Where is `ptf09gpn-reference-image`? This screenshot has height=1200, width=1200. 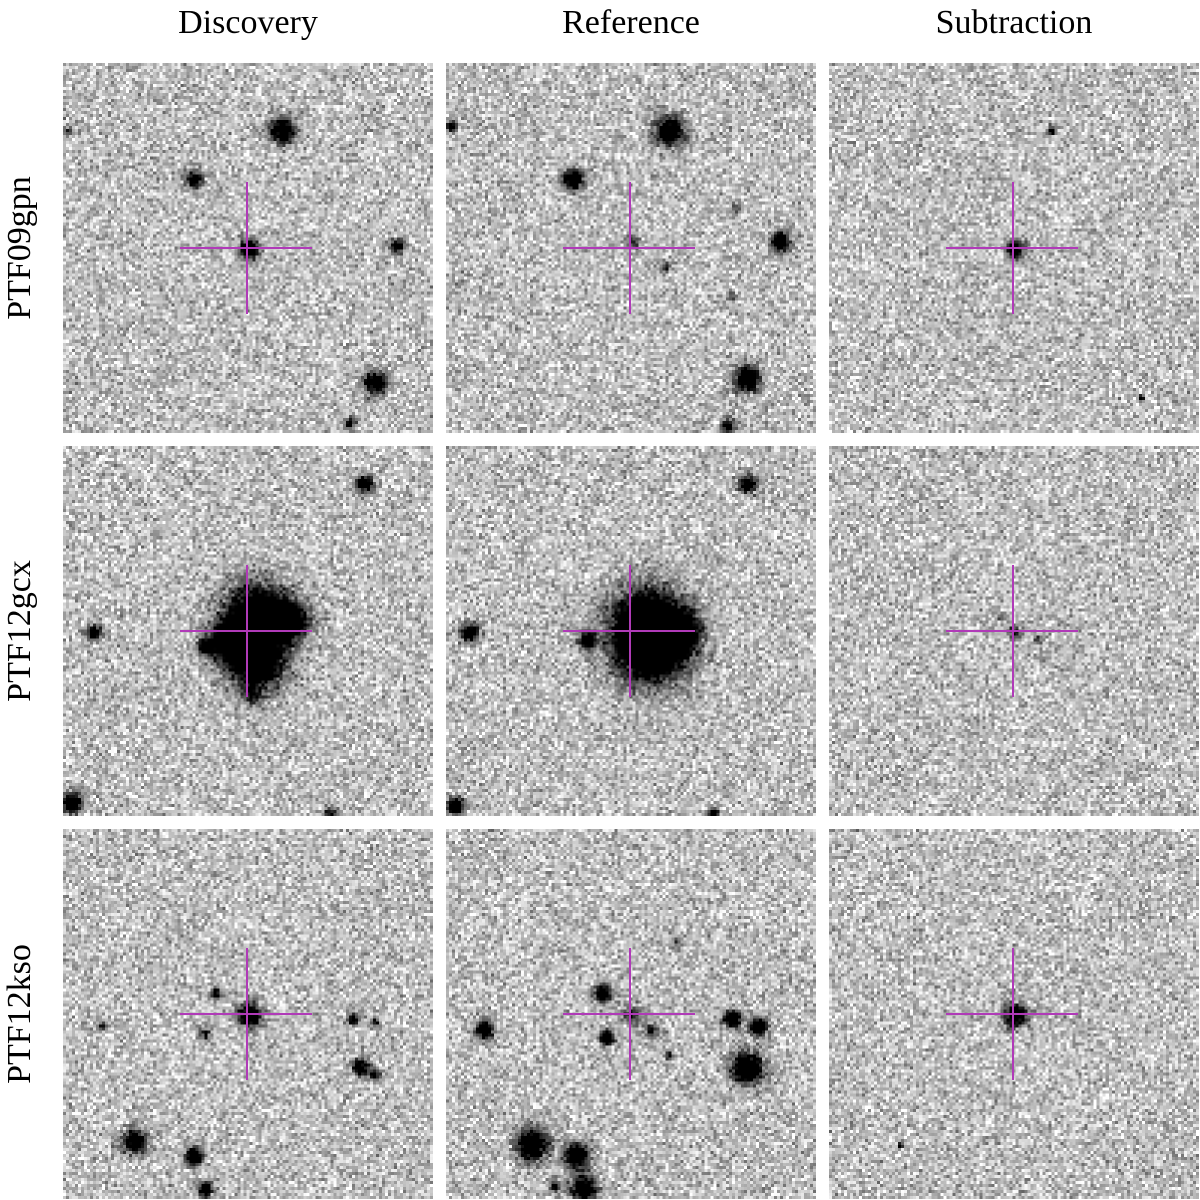
ptf09gpn-reference-image is located at coordinates (631, 248).